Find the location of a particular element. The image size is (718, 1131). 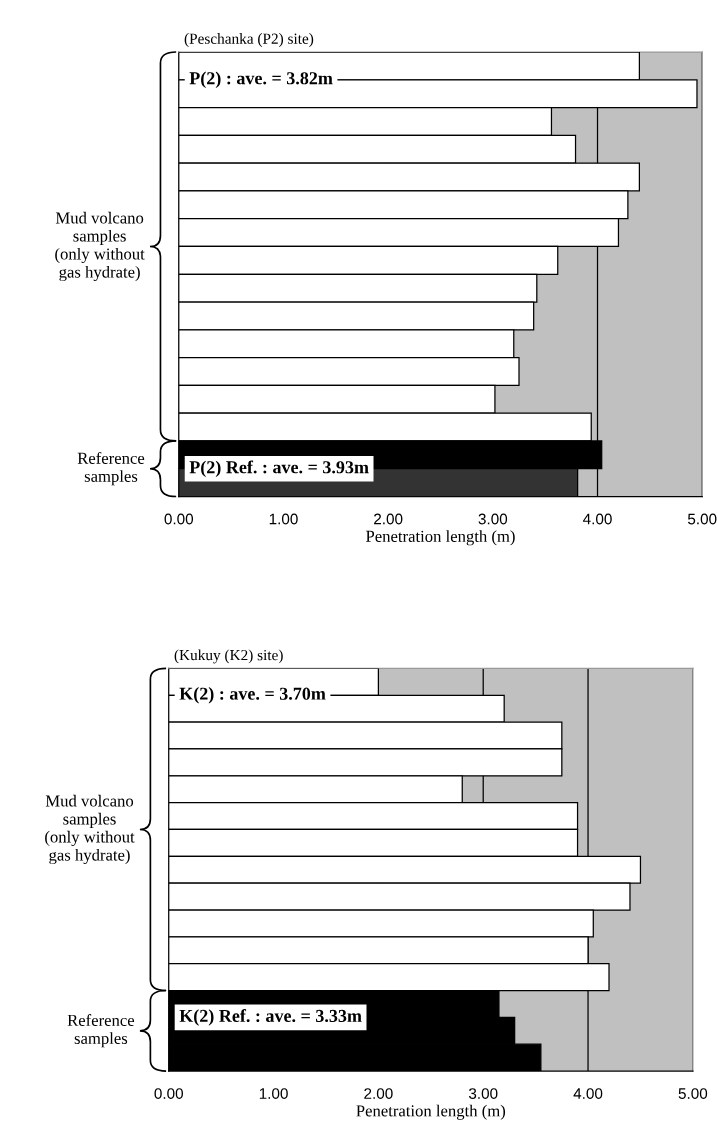

annotation: P(2) Ref. : ave. = 3.93m is located at coordinates (279, 469).